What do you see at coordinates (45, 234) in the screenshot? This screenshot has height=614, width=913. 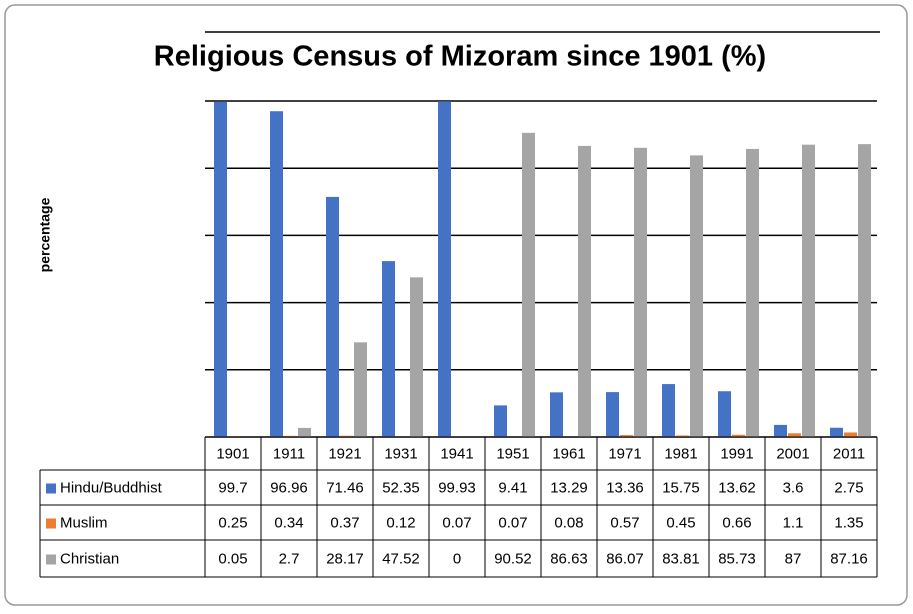 I see `y-axis-label: percentage` at bounding box center [45, 234].